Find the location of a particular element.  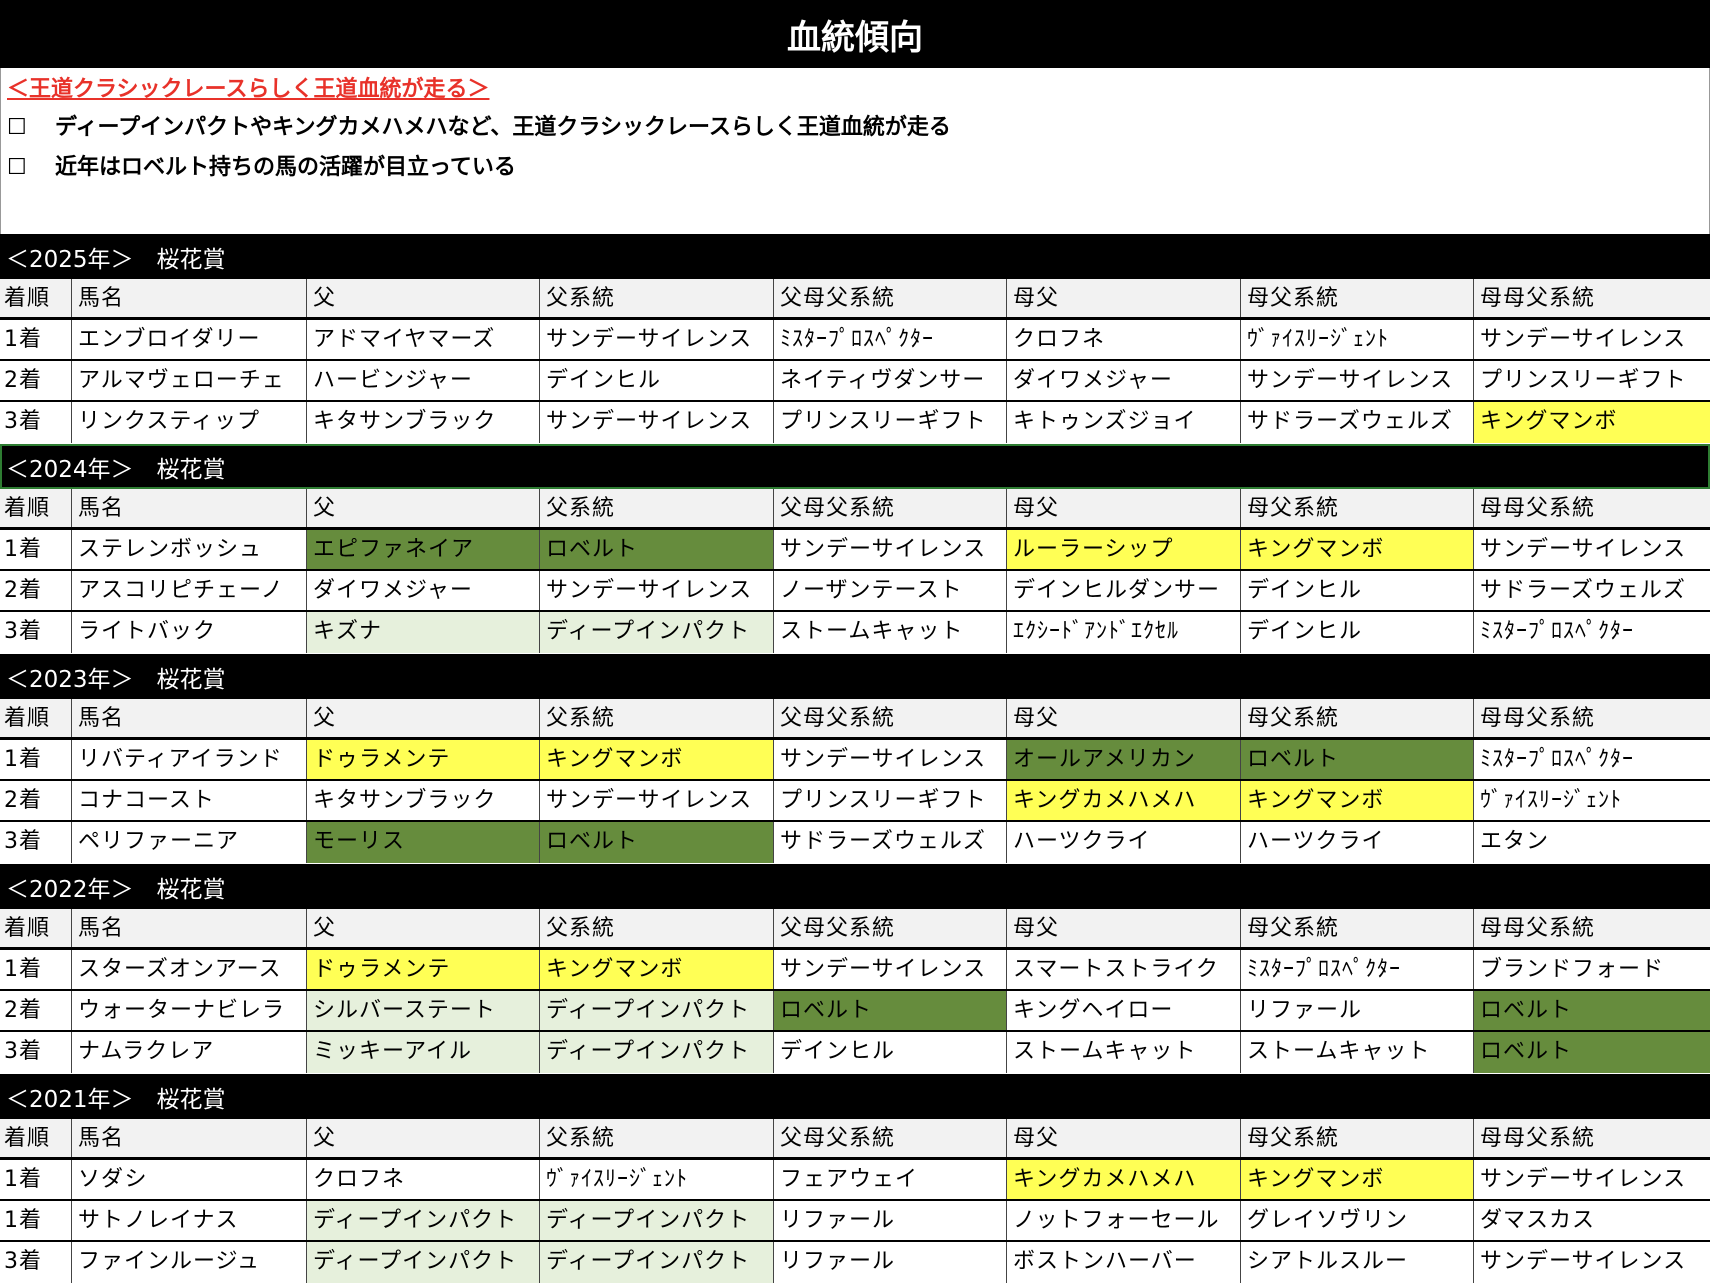

year-header: ＜2025年＞ 桜花賞 is located at coordinates (855, 256).